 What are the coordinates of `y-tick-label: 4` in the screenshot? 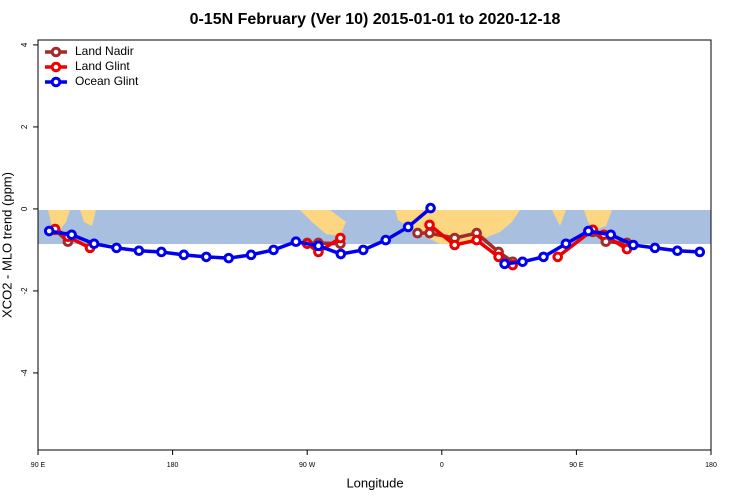 It's located at (24, 44).